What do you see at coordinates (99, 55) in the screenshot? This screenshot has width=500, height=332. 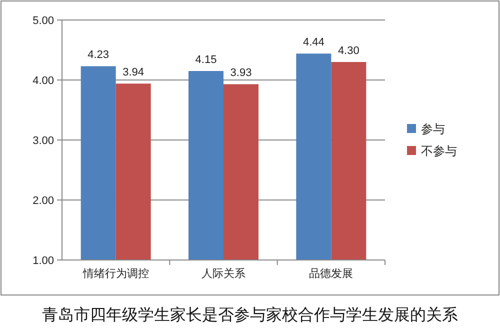 I see `data-label: 4.23` at bounding box center [99, 55].